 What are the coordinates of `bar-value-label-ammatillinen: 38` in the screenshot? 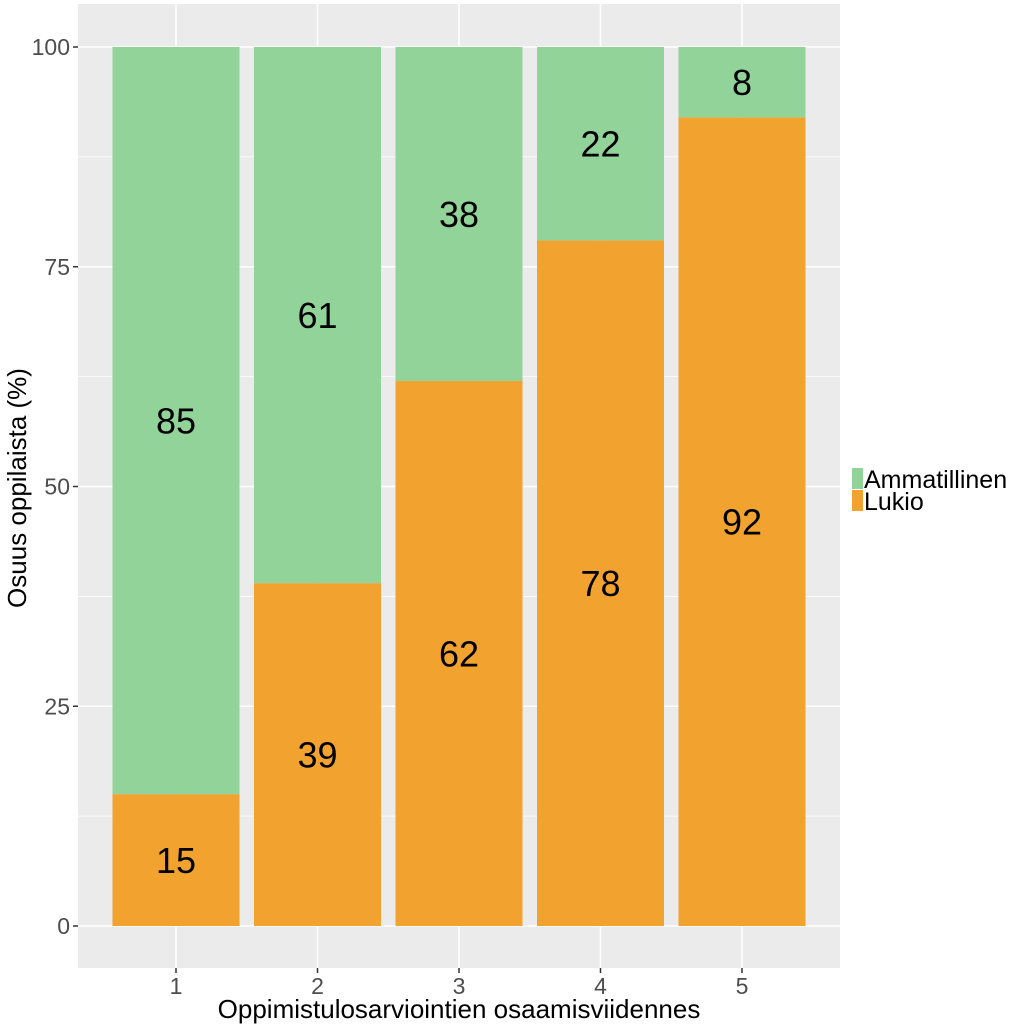 It's located at (459, 214).